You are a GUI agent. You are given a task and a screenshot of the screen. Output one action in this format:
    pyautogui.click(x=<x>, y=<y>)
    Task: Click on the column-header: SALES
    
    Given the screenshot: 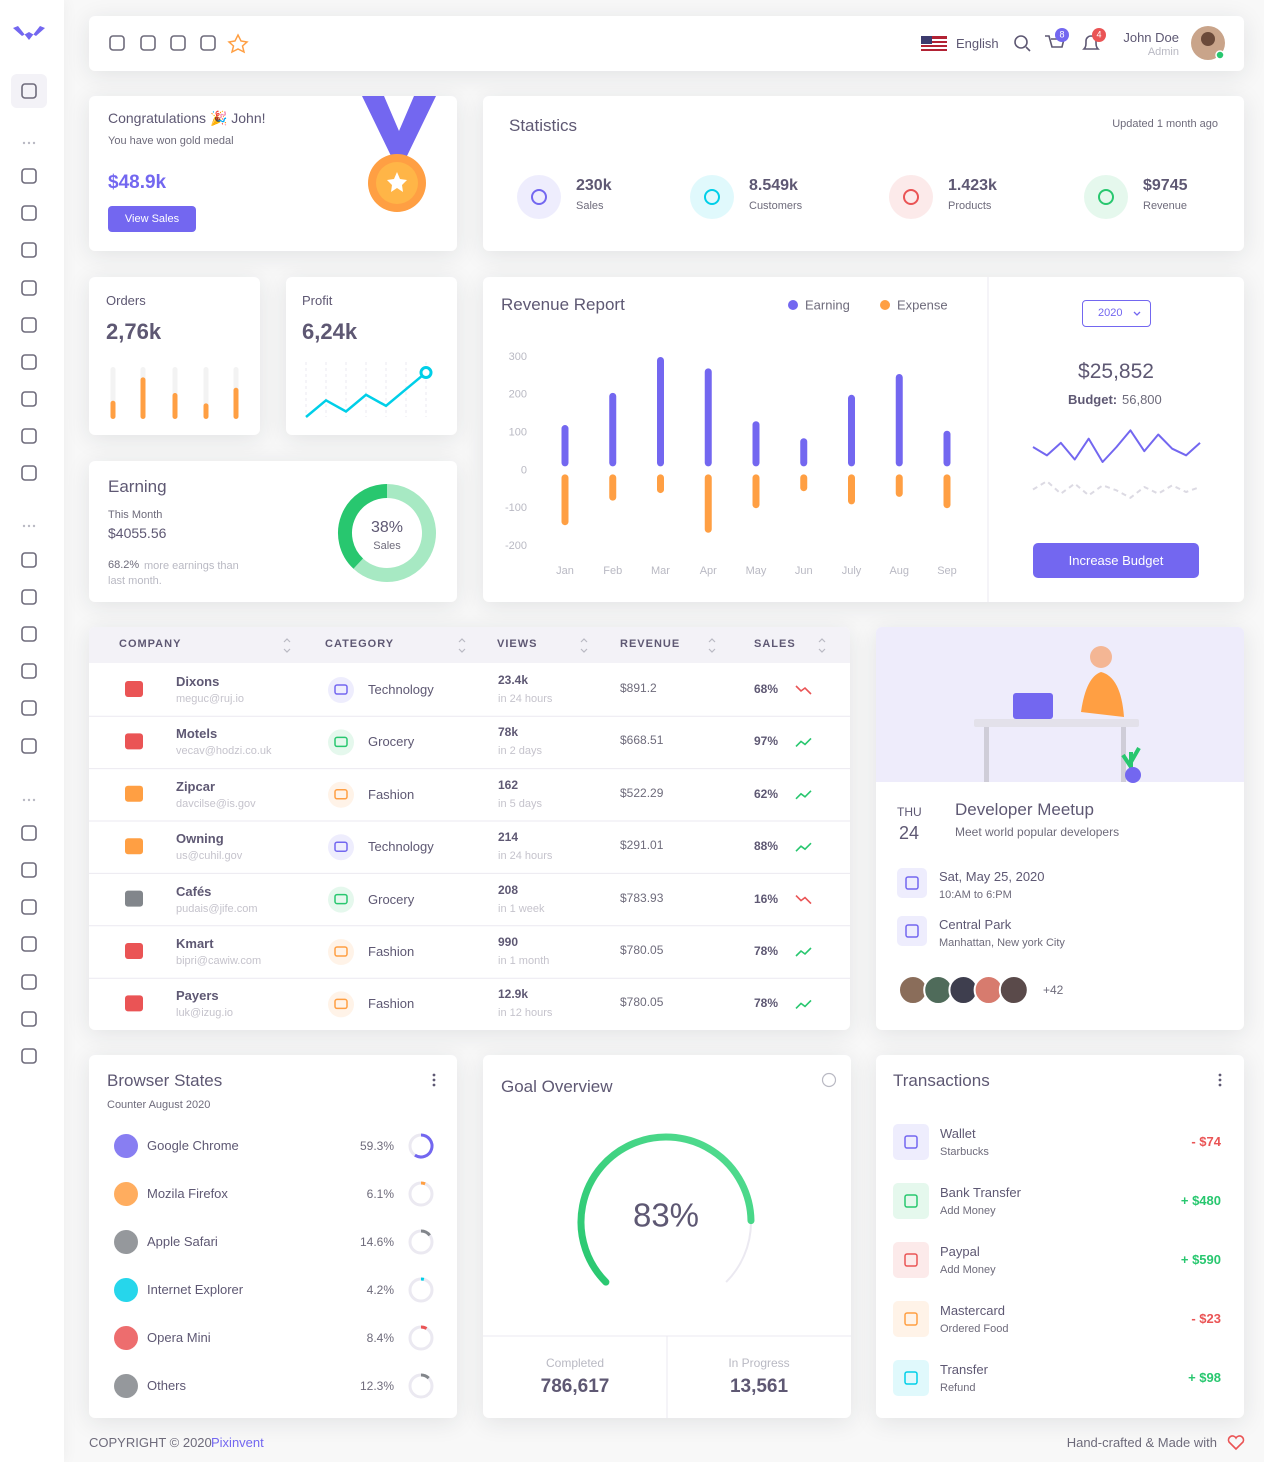 What is the action you would take?
    pyautogui.click(x=775, y=644)
    